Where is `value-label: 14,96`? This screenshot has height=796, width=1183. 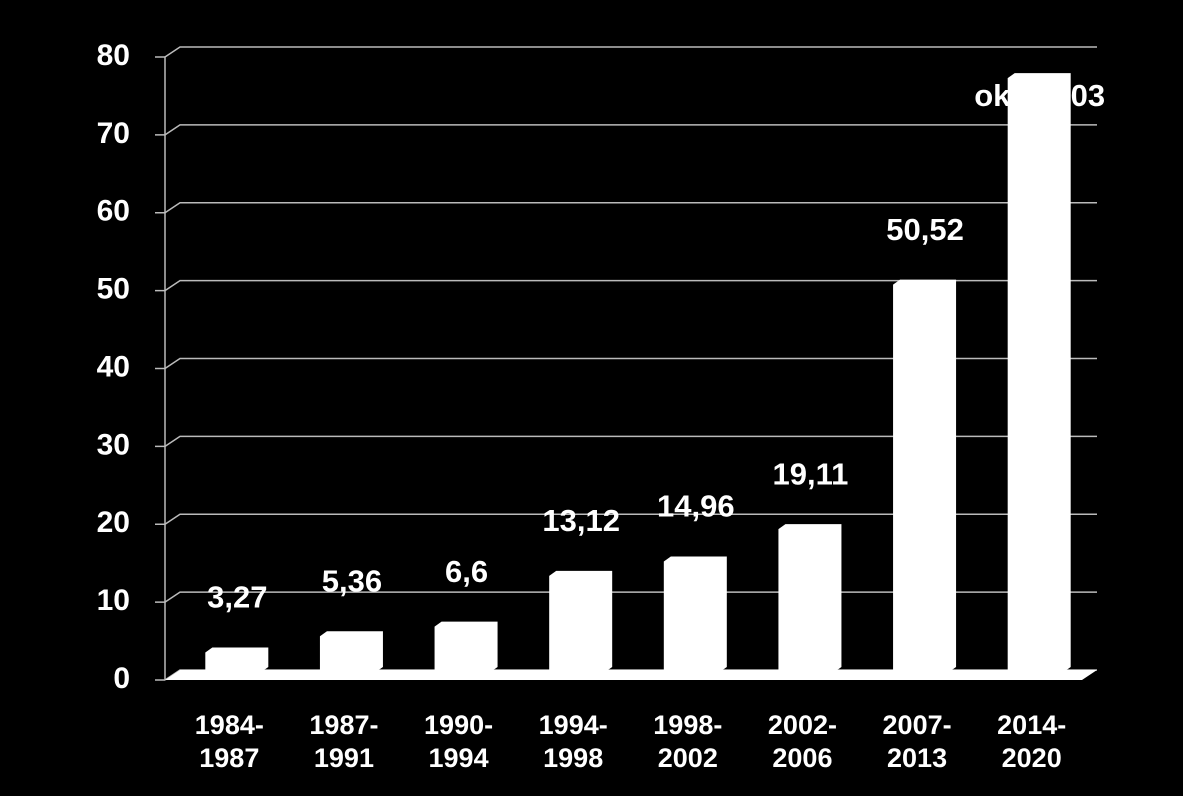
value-label: 14,96 is located at coordinates (696, 506).